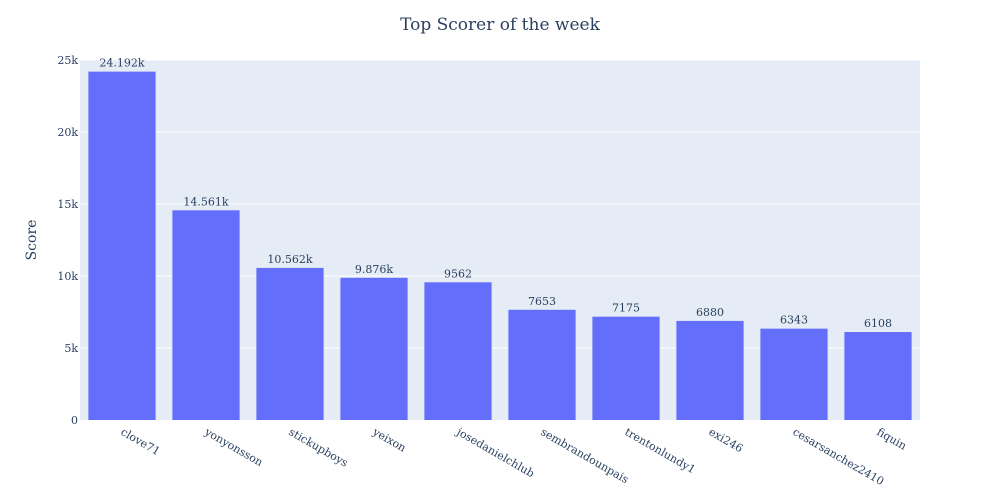 The width and height of the screenshot is (1000, 500). What do you see at coordinates (71, 348) in the screenshot?
I see `y-tick-label: 5k` at bounding box center [71, 348].